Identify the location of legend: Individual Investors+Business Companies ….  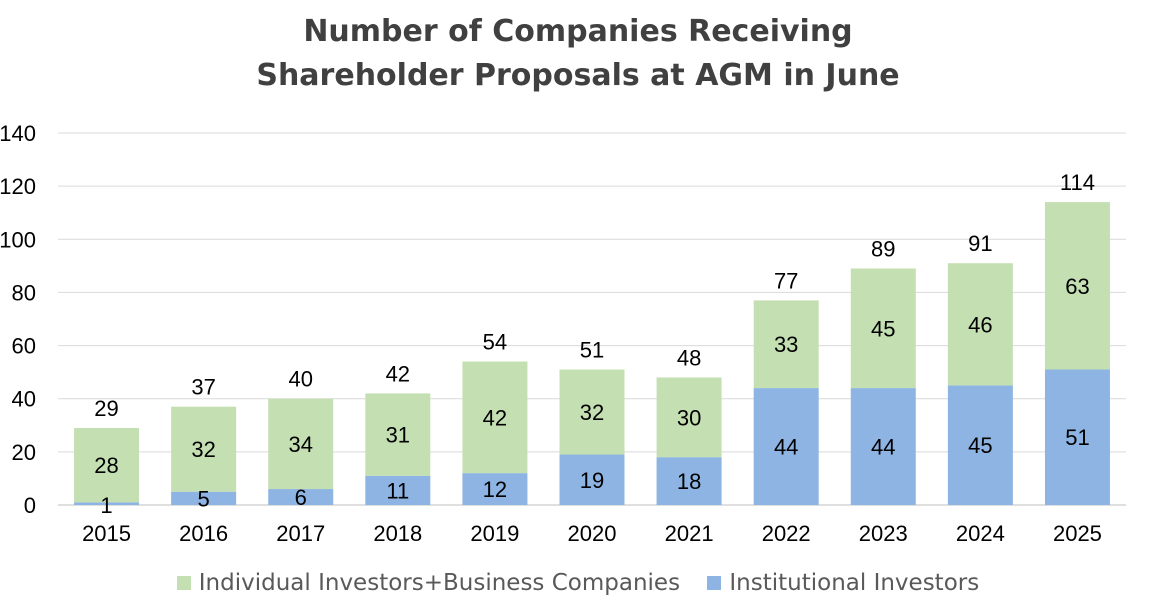
(578, 583).